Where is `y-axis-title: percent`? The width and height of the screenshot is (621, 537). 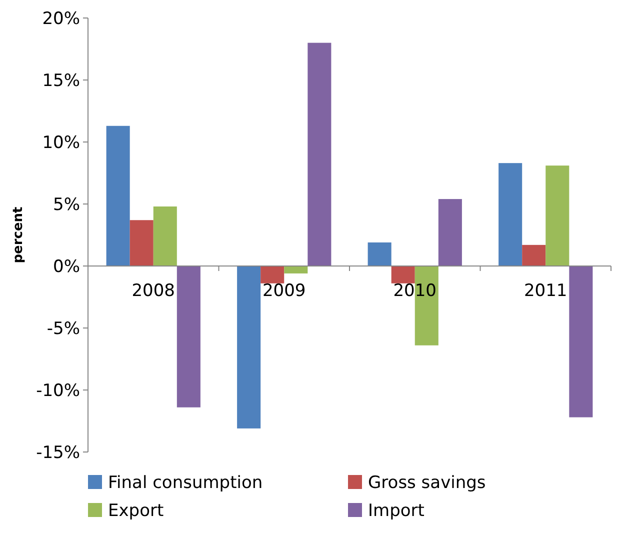
y-axis-title: percent is located at coordinates (18, 235).